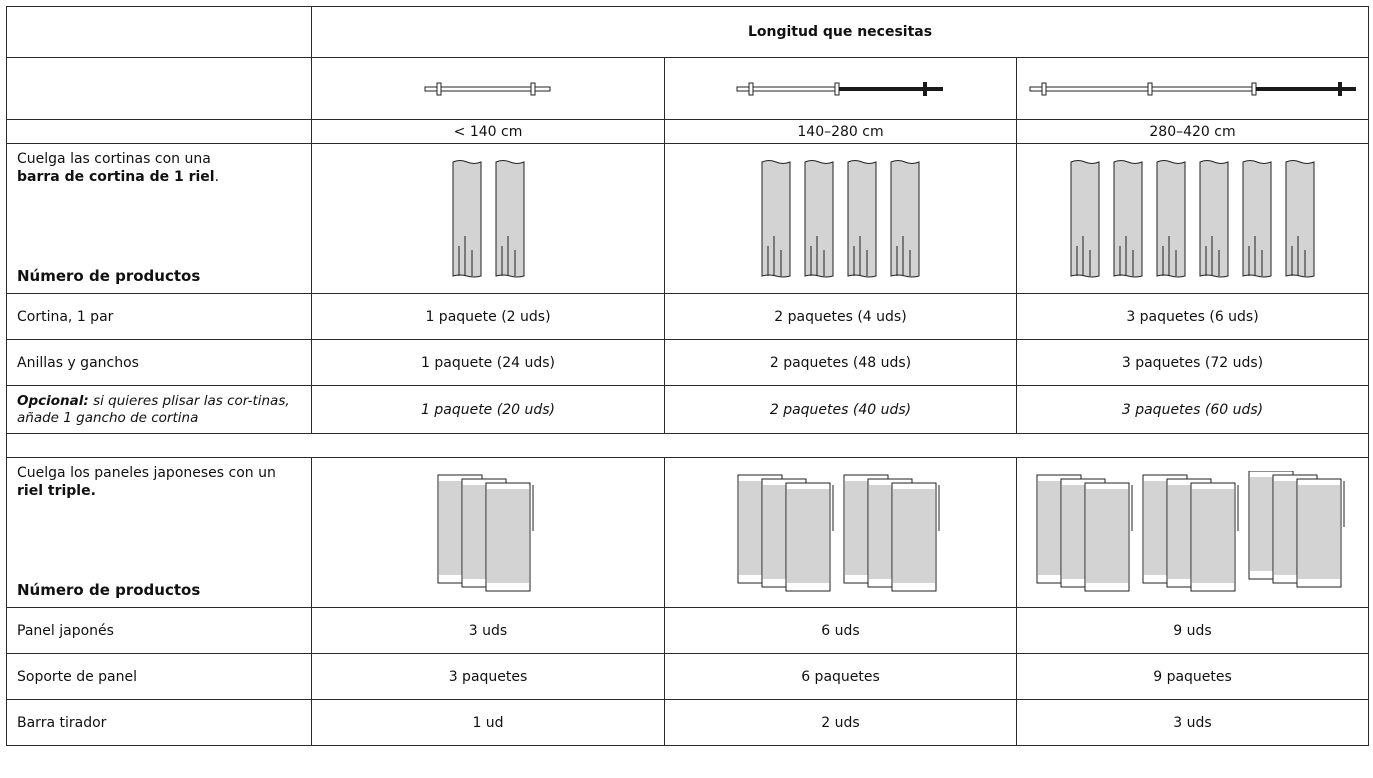 This screenshot has height=778, width=1373. Describe the element at coordinates (1192, 131) in the screenshot. I see `length-label: 280–420 cm` at that location.